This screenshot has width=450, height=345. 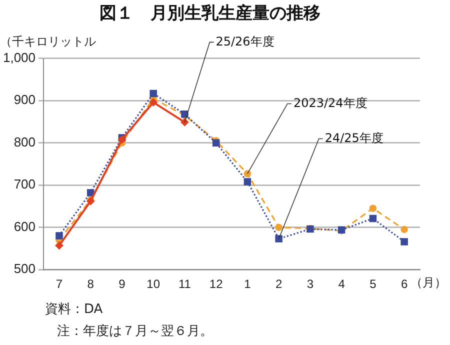 I want to click on x-tick-label: 7, so click(x=59, y=284).